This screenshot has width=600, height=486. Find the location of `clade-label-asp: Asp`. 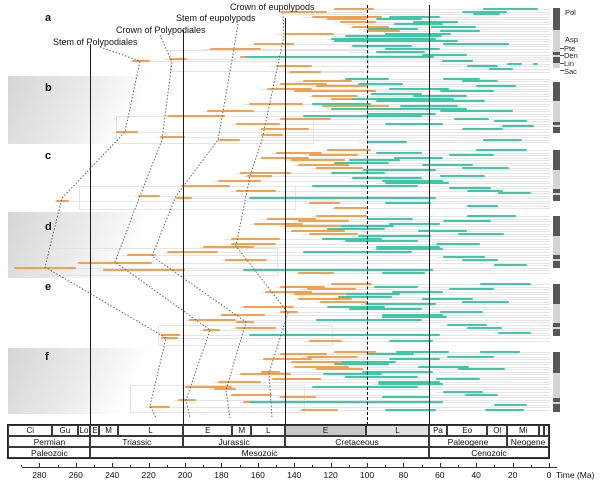

clade-label-asp: Asp is located at coordinates (571, 39).